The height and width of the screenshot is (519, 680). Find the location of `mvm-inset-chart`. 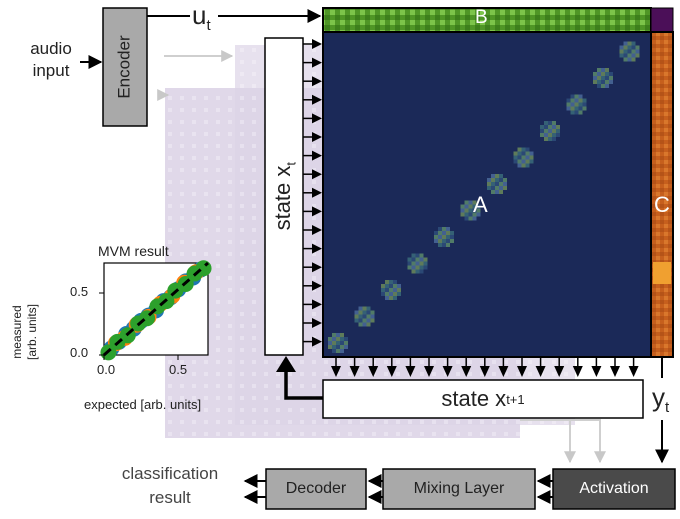

mvm-inset-chart is located at coordinates (155, 310).